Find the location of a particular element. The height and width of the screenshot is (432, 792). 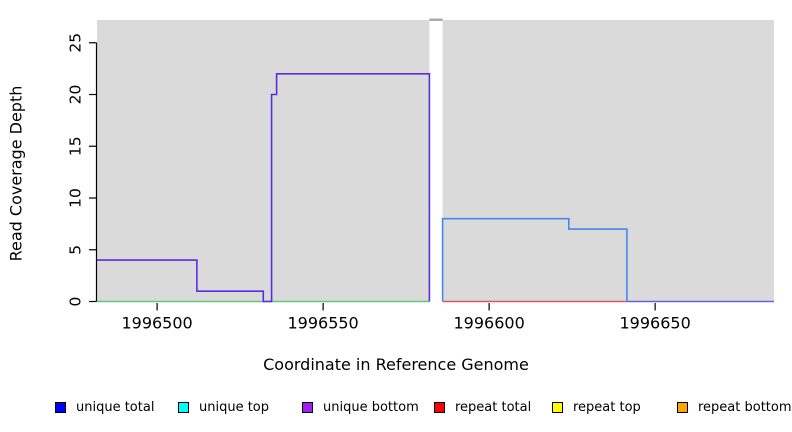

legend-item-repeat-total: repeat total is located at coordinates (482, 407).